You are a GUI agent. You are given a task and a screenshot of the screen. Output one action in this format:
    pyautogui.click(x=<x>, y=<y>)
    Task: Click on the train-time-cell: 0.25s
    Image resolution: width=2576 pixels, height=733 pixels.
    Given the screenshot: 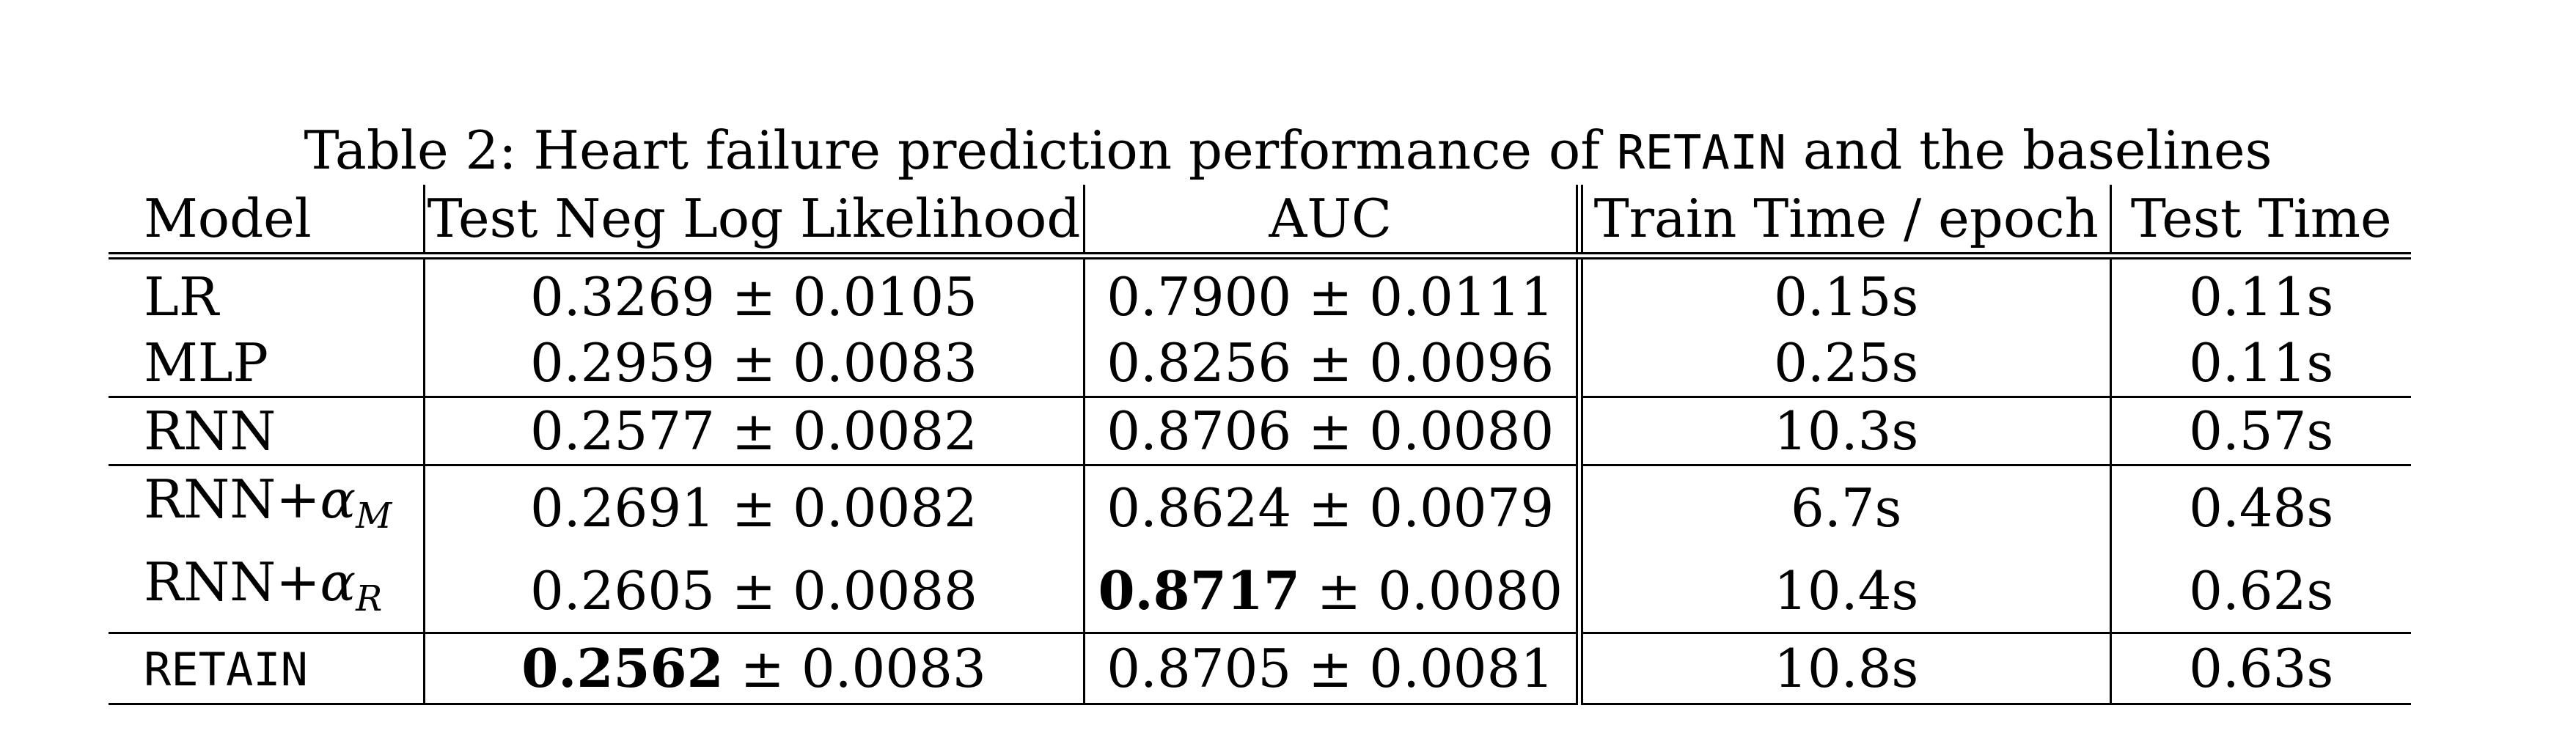 What is the action you would take?
    pyautogui.click(x=1843, y=364)
    